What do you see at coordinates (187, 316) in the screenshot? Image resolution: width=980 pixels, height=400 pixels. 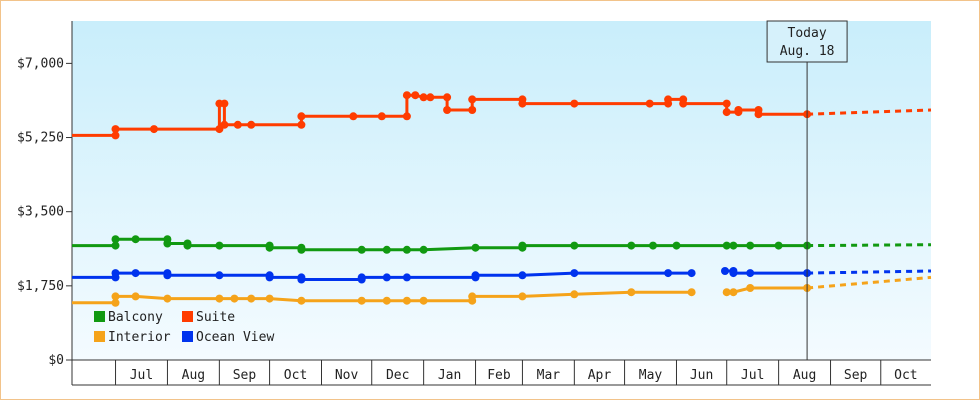 I see `legend-swatch-suite` at bounding box center [187, 316].